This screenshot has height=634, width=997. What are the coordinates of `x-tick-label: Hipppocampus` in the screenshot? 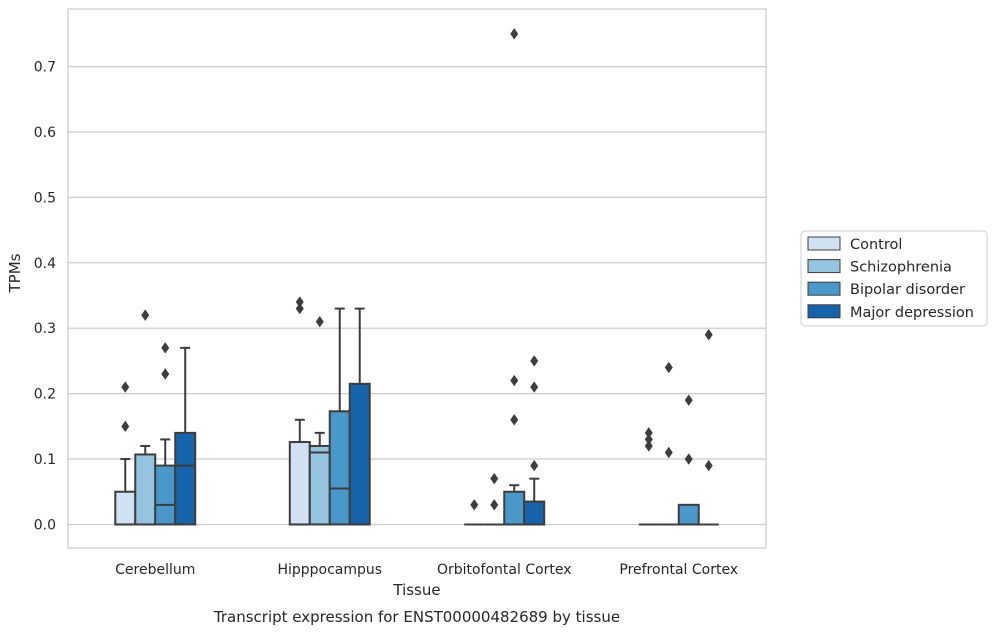 It's located at (329, 570).